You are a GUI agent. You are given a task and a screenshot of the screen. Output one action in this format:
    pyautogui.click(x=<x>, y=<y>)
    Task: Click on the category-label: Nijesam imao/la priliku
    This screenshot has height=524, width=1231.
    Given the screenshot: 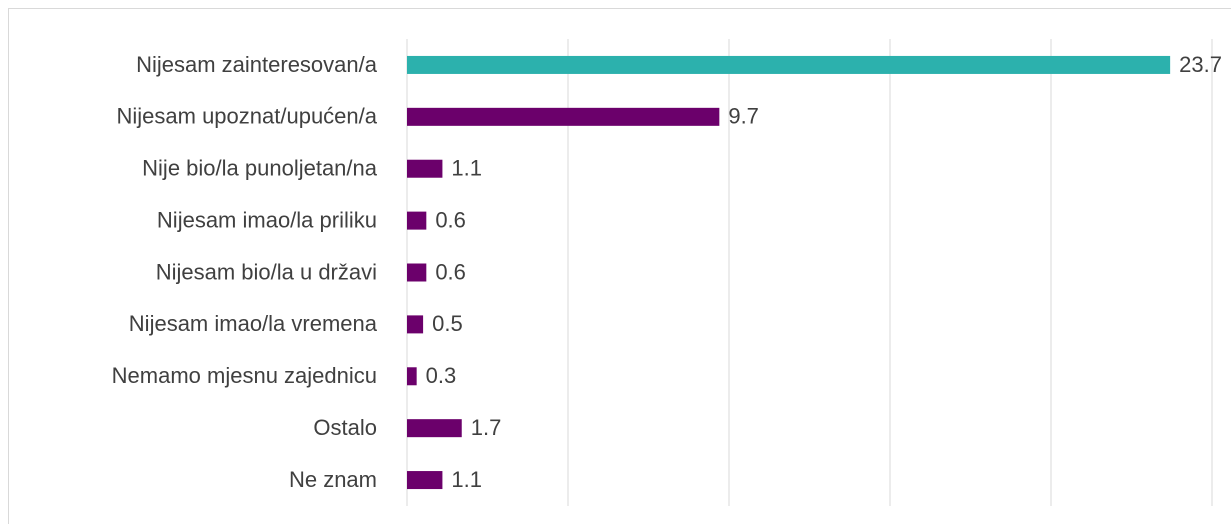 What is the action you would take?
    pyautogui.click(x=267, y=219)
    